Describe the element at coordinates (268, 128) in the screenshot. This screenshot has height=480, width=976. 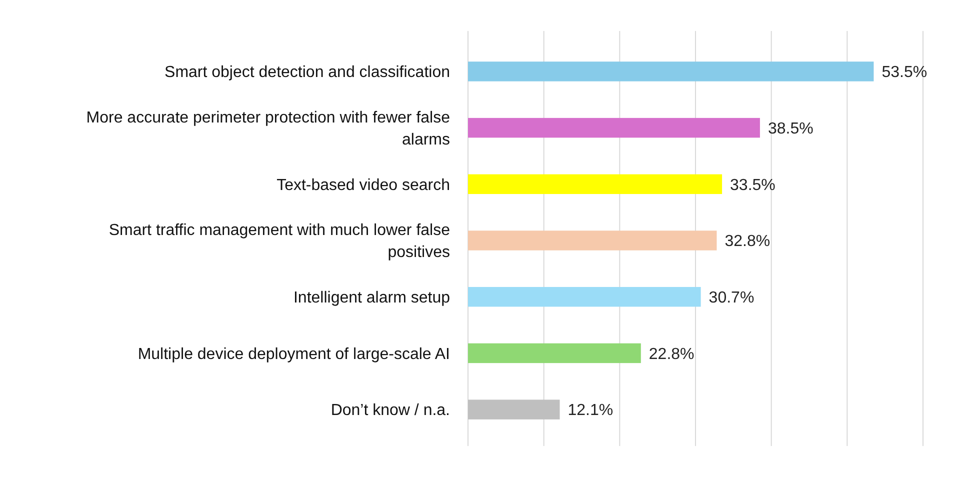
I see `y-tick-label: More accurate perimeter protection with fewer false alarms` at that location.